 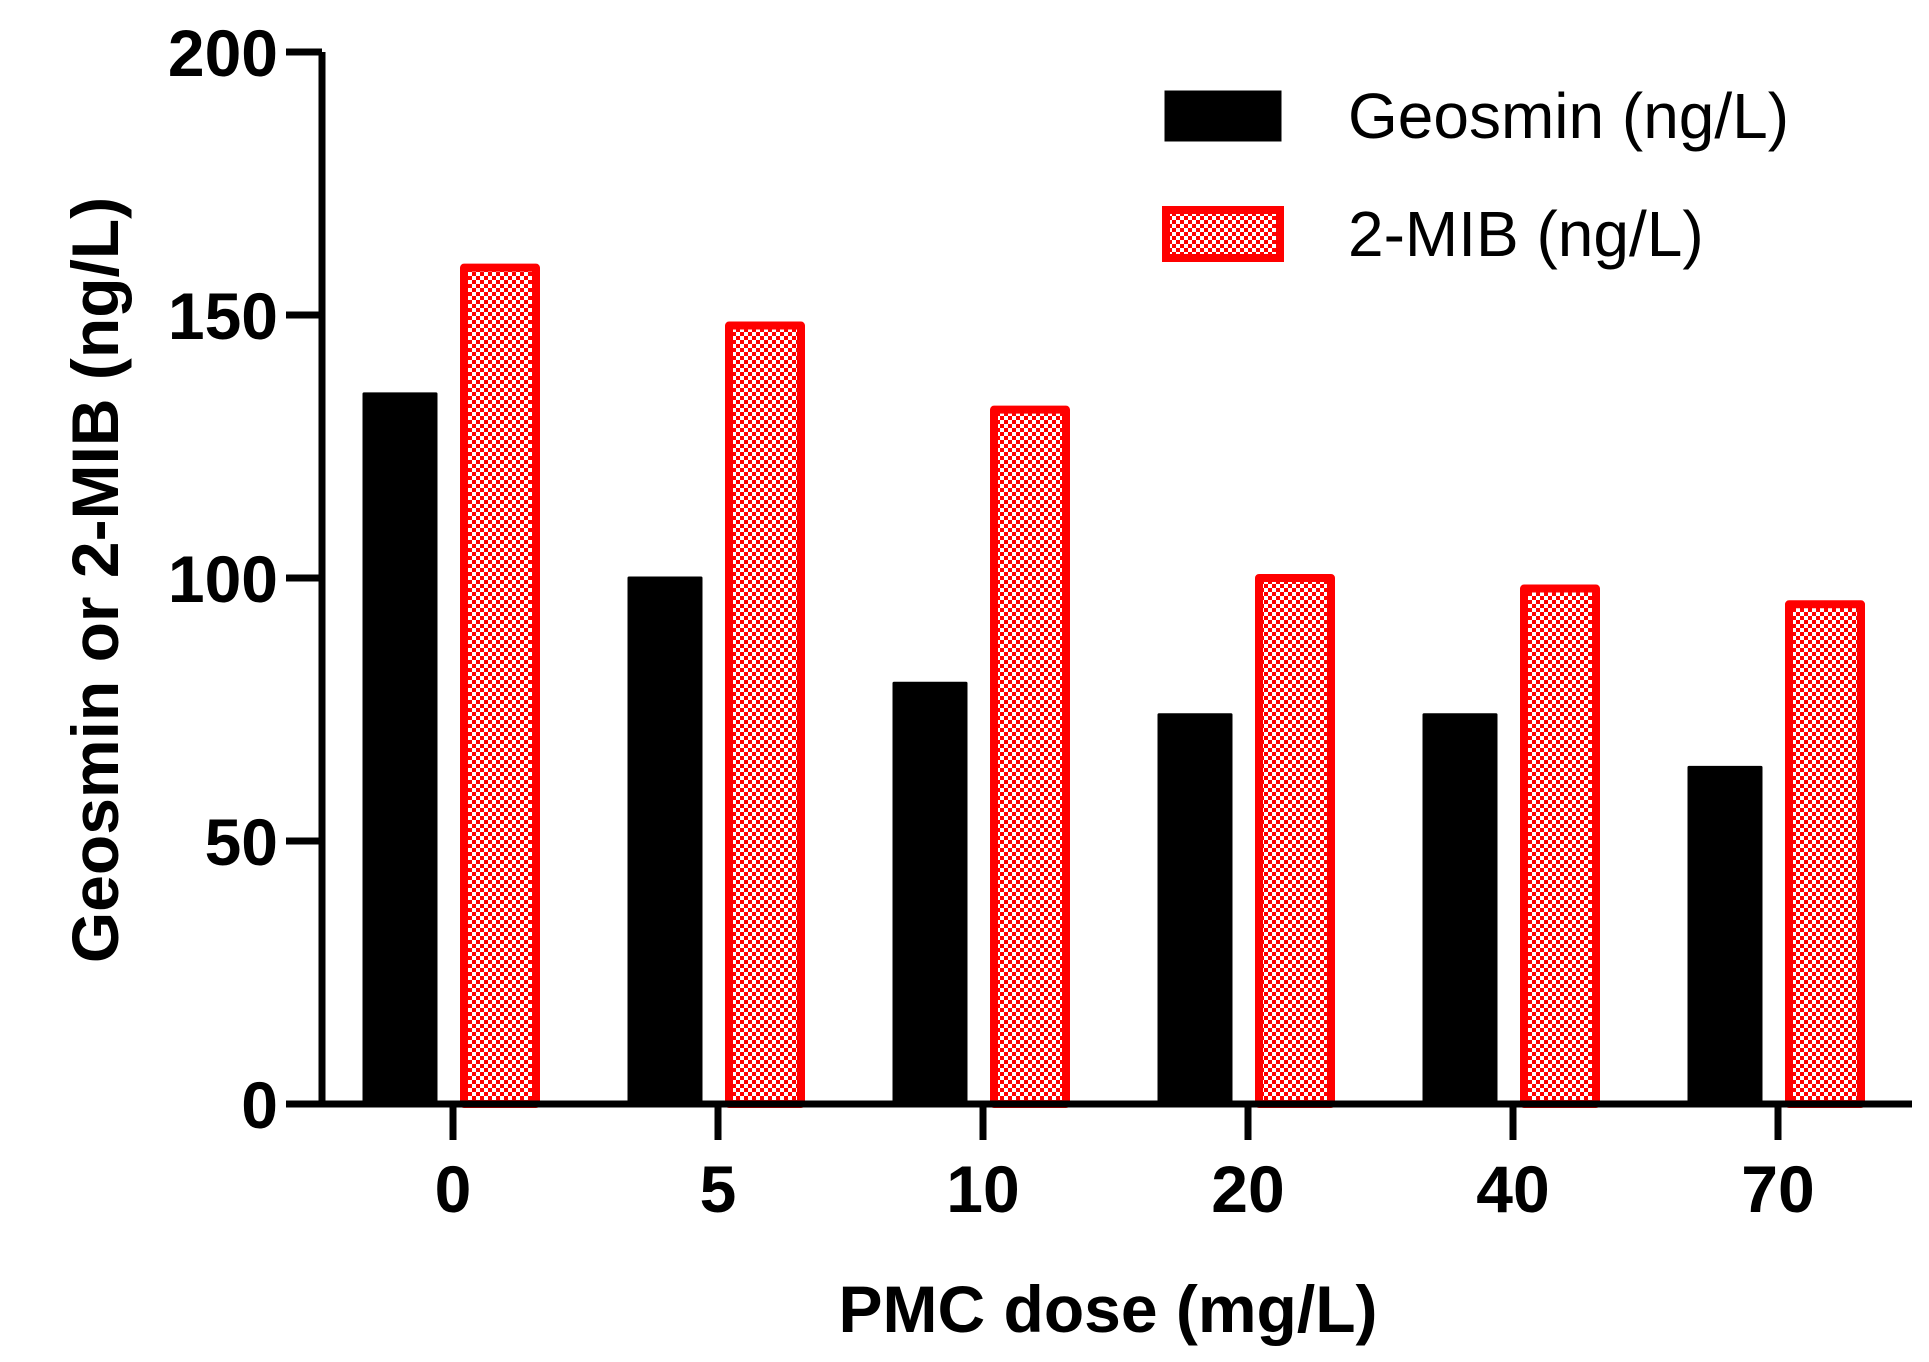 I want to click on y-tick-label: 200, so click(x=223, y=53).